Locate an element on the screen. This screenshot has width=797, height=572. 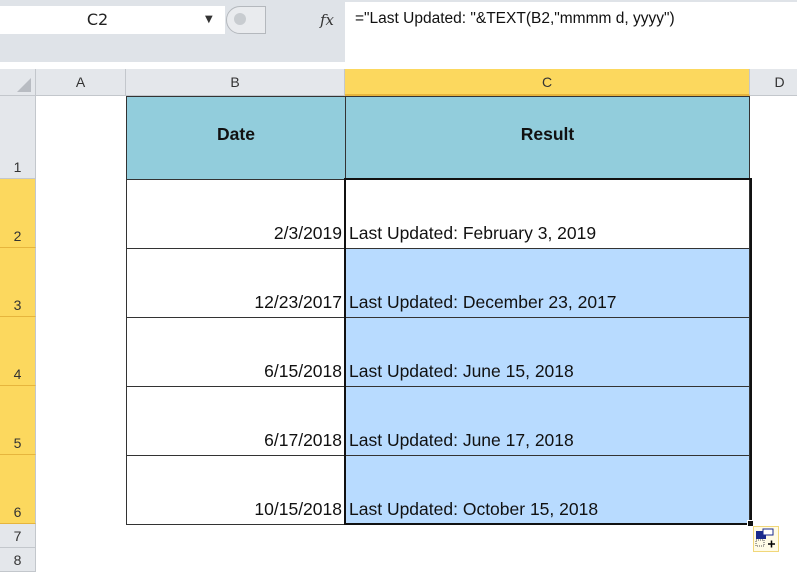
formula-bar-separator is located at coordinates (398, 64).